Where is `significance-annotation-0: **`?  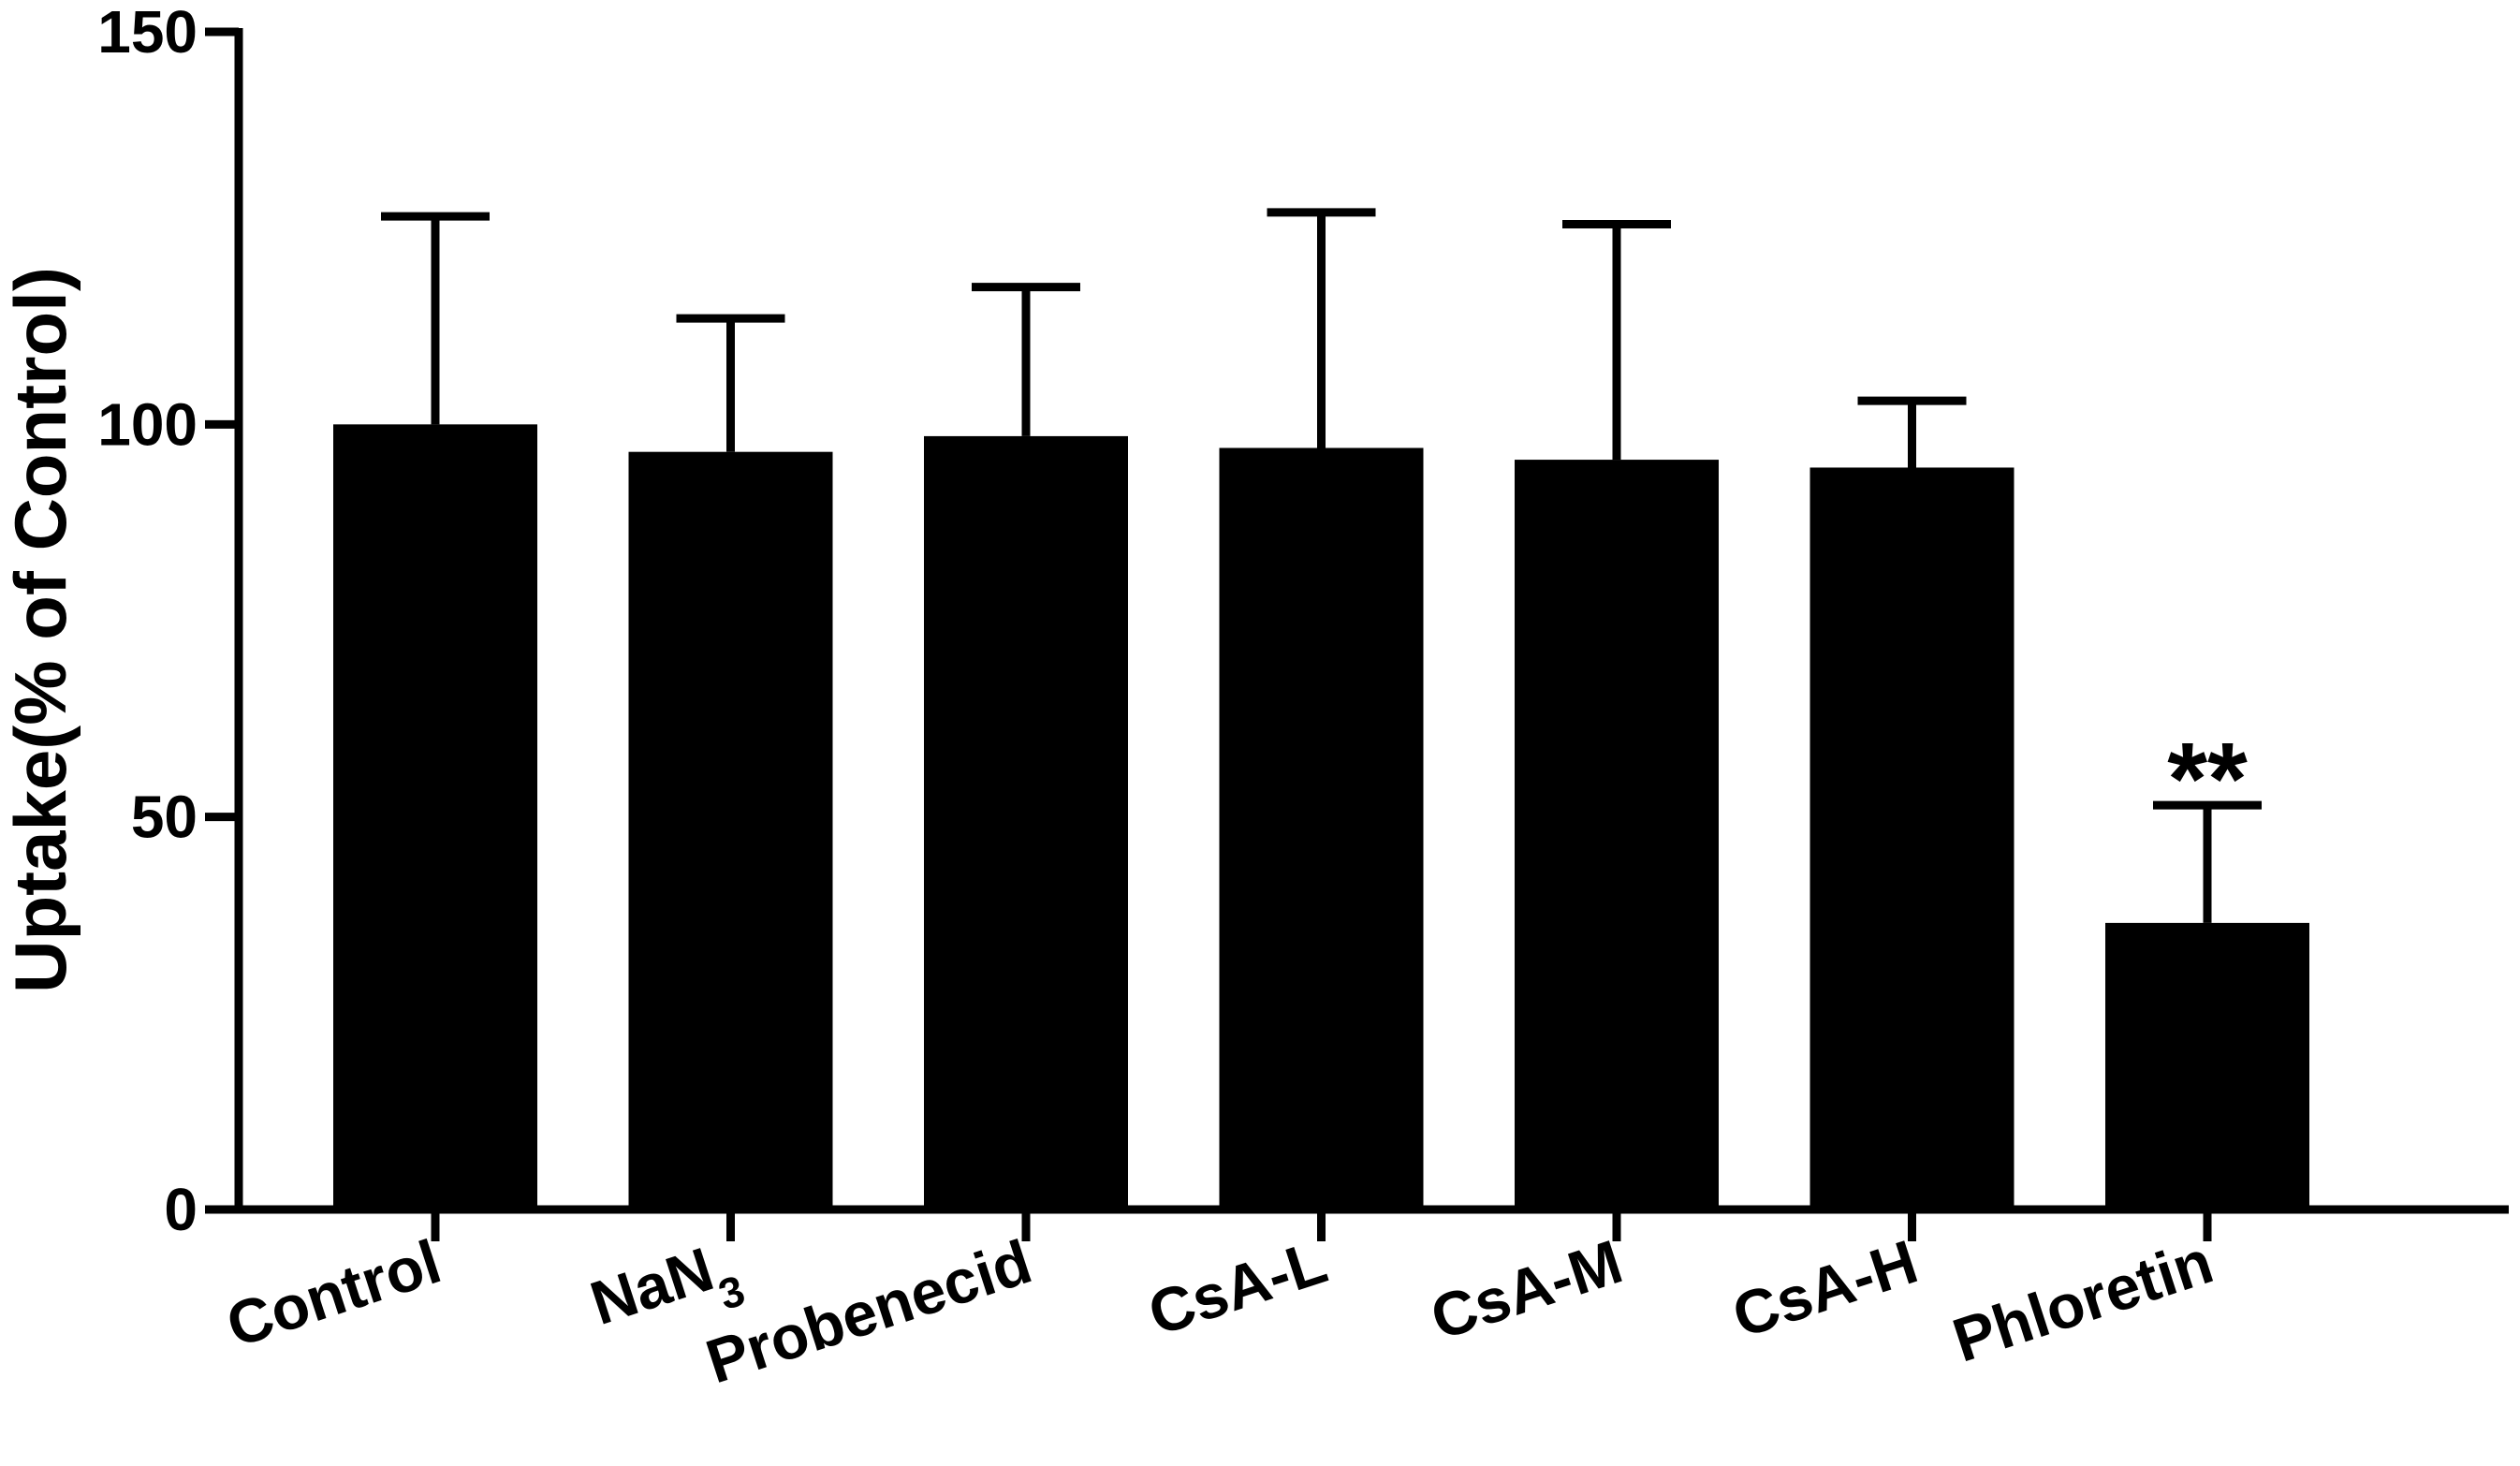
significance-annotation-0: ** is located at coordinates (2207, 779).